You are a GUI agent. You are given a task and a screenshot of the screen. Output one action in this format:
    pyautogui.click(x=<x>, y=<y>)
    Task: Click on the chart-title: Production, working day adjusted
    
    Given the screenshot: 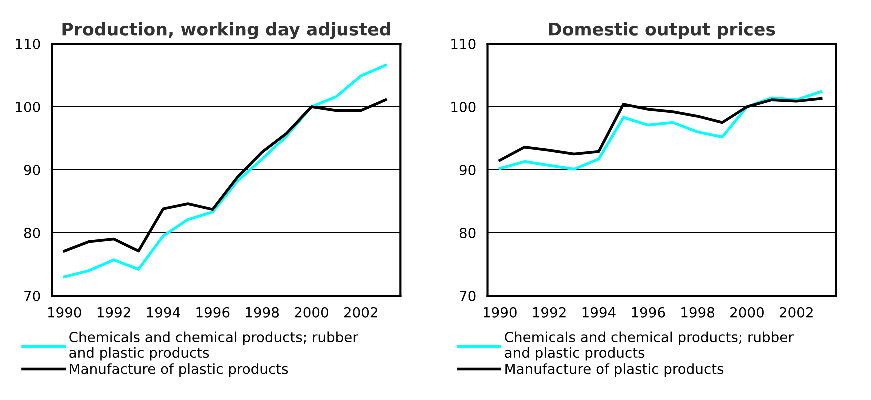 What is the action you would take?
    pyautogui.click(x=226, y=31)
    